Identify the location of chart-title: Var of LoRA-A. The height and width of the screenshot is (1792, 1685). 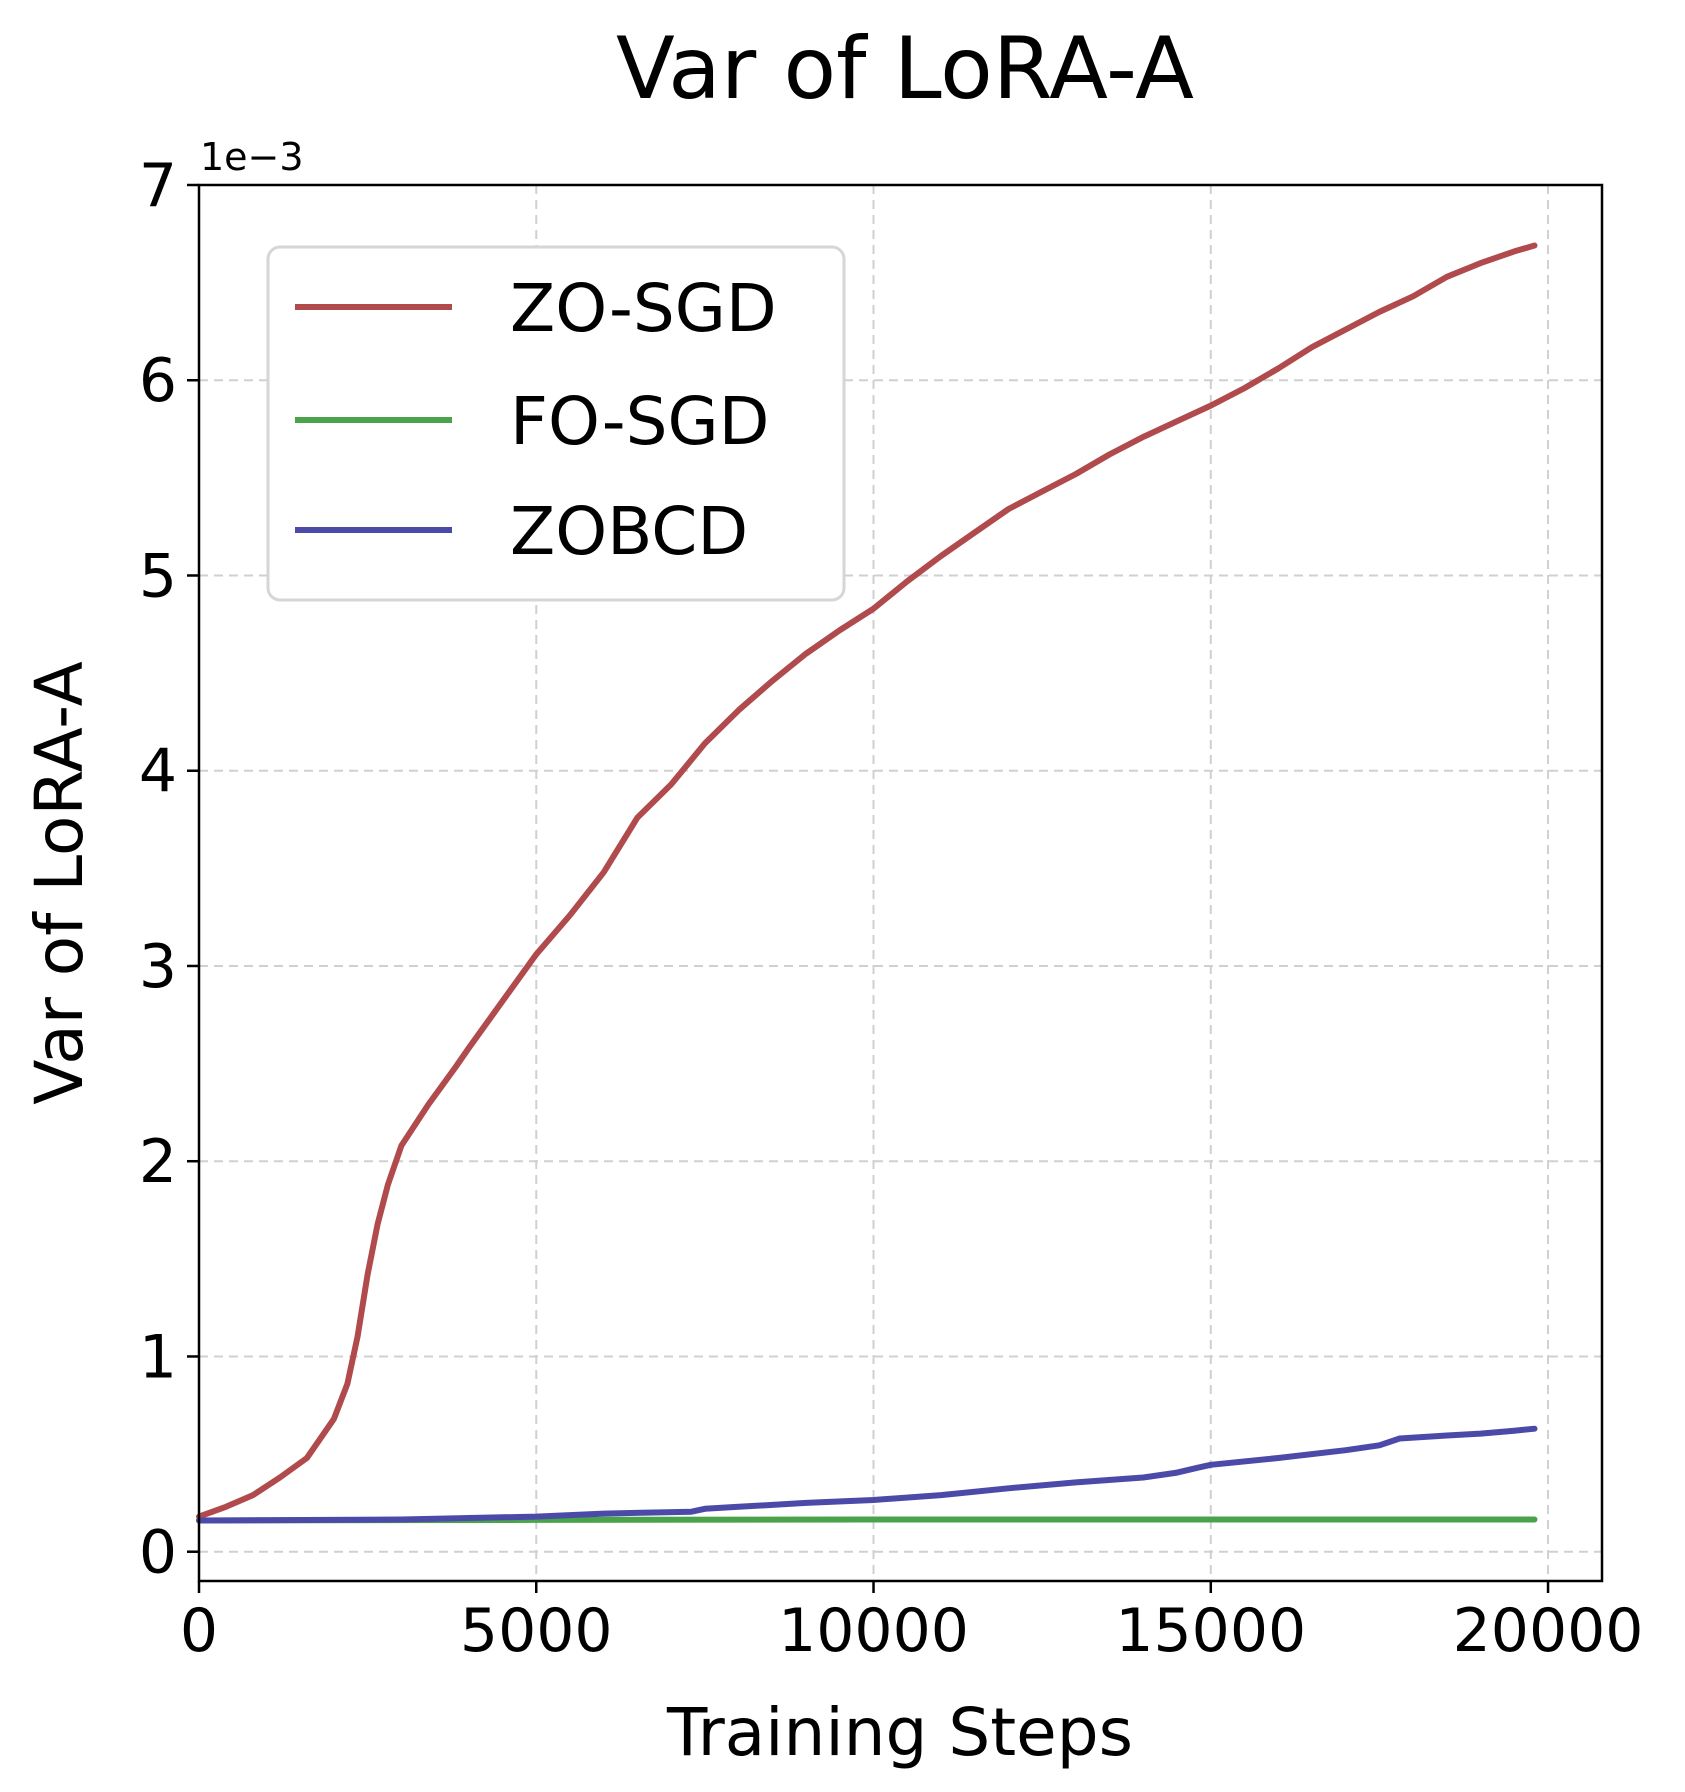
(905, 69).